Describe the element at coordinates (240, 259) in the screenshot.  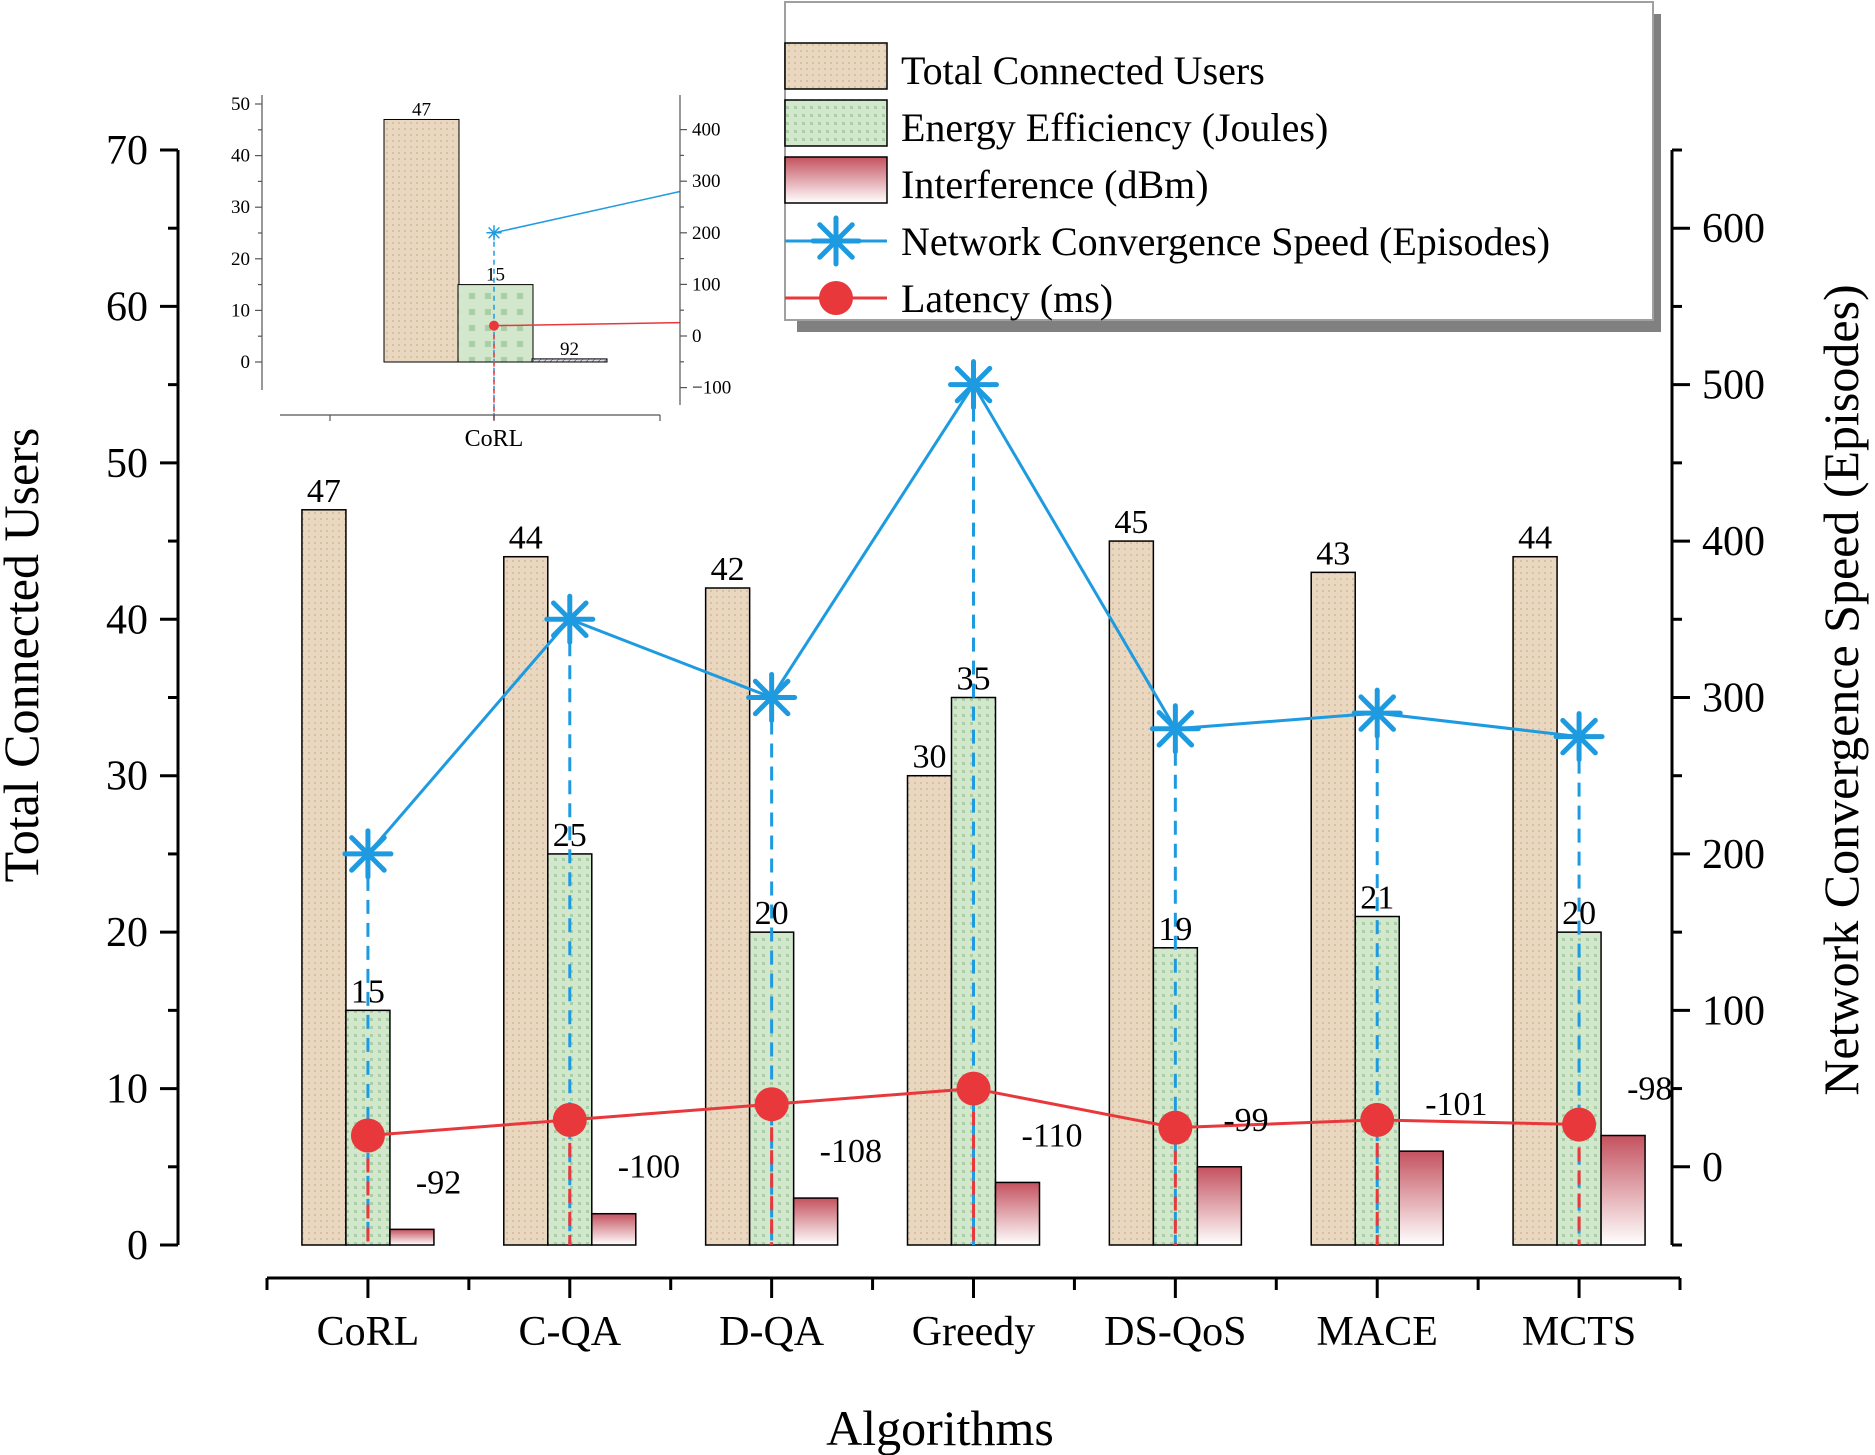
I see `inset-y-left-tick-label: 20` at that location.